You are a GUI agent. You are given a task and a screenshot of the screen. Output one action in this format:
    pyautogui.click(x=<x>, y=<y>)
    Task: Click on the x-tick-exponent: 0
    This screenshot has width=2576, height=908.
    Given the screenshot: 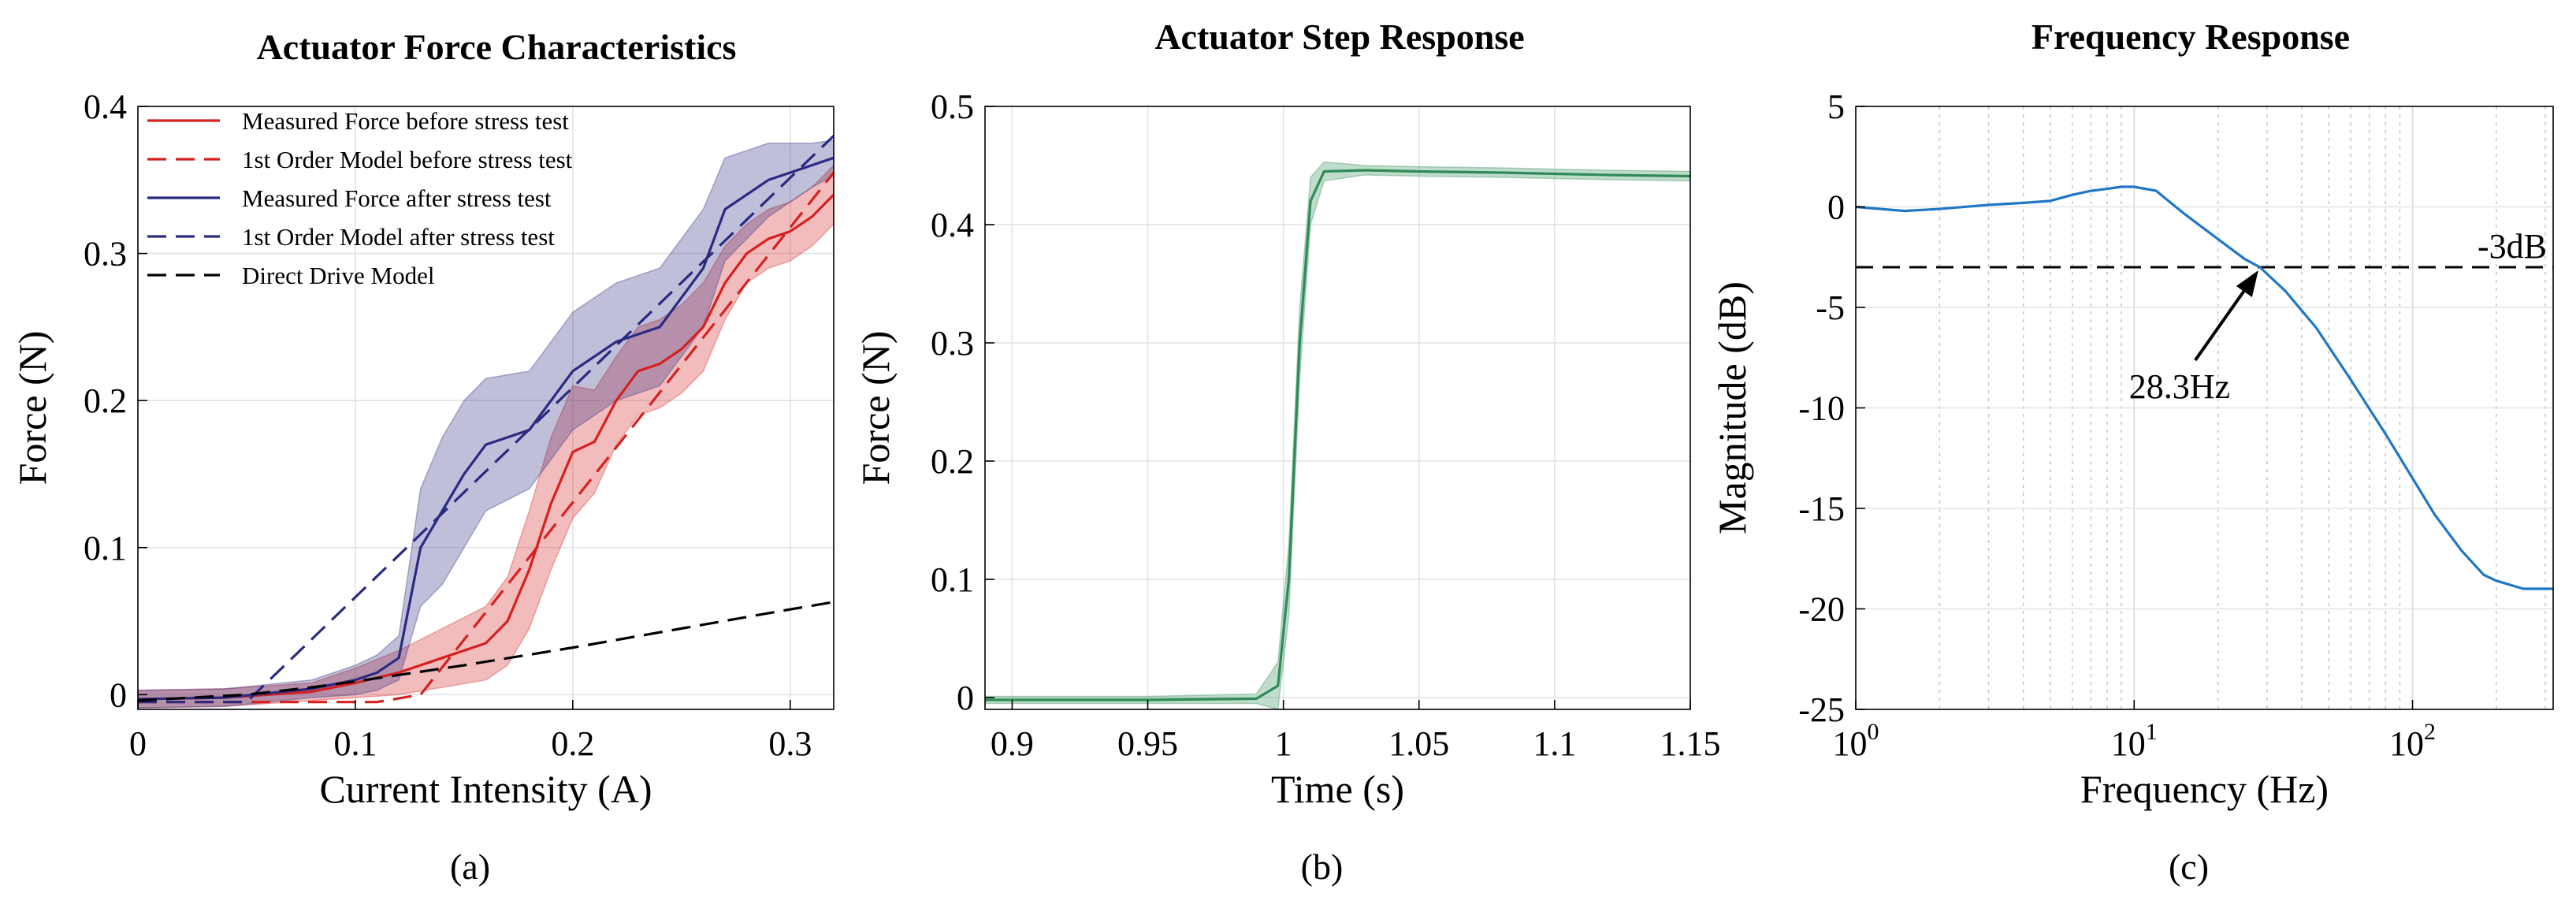 What is the action you would take?
    pyautogui.click(x=1873, y=732)
    